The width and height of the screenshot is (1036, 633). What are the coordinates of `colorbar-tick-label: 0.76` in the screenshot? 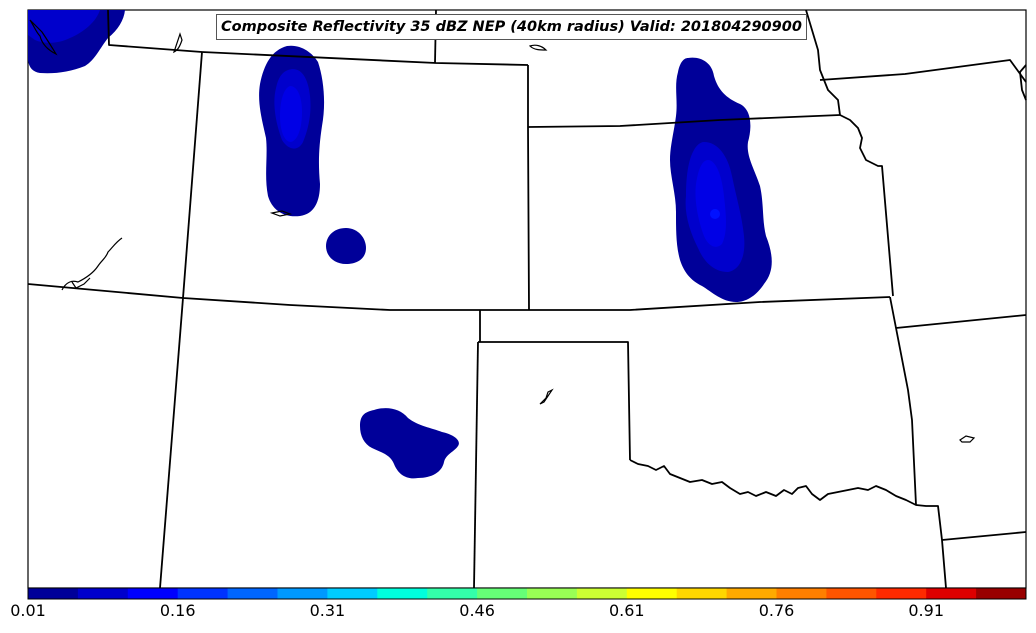 It's located at (776, 610).